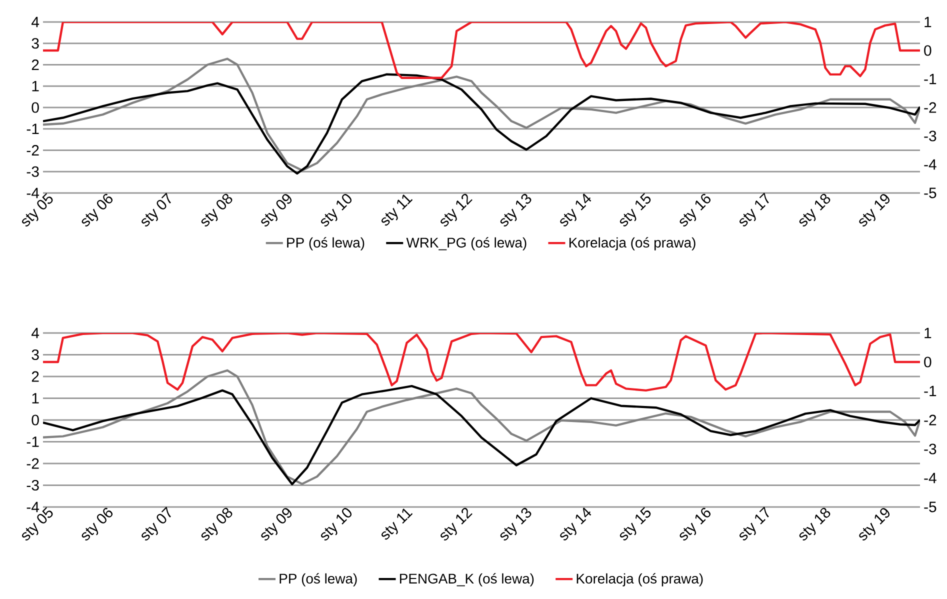  I want to click on legend-label: PENGAB_K (oś lewa), so click(467, 579).